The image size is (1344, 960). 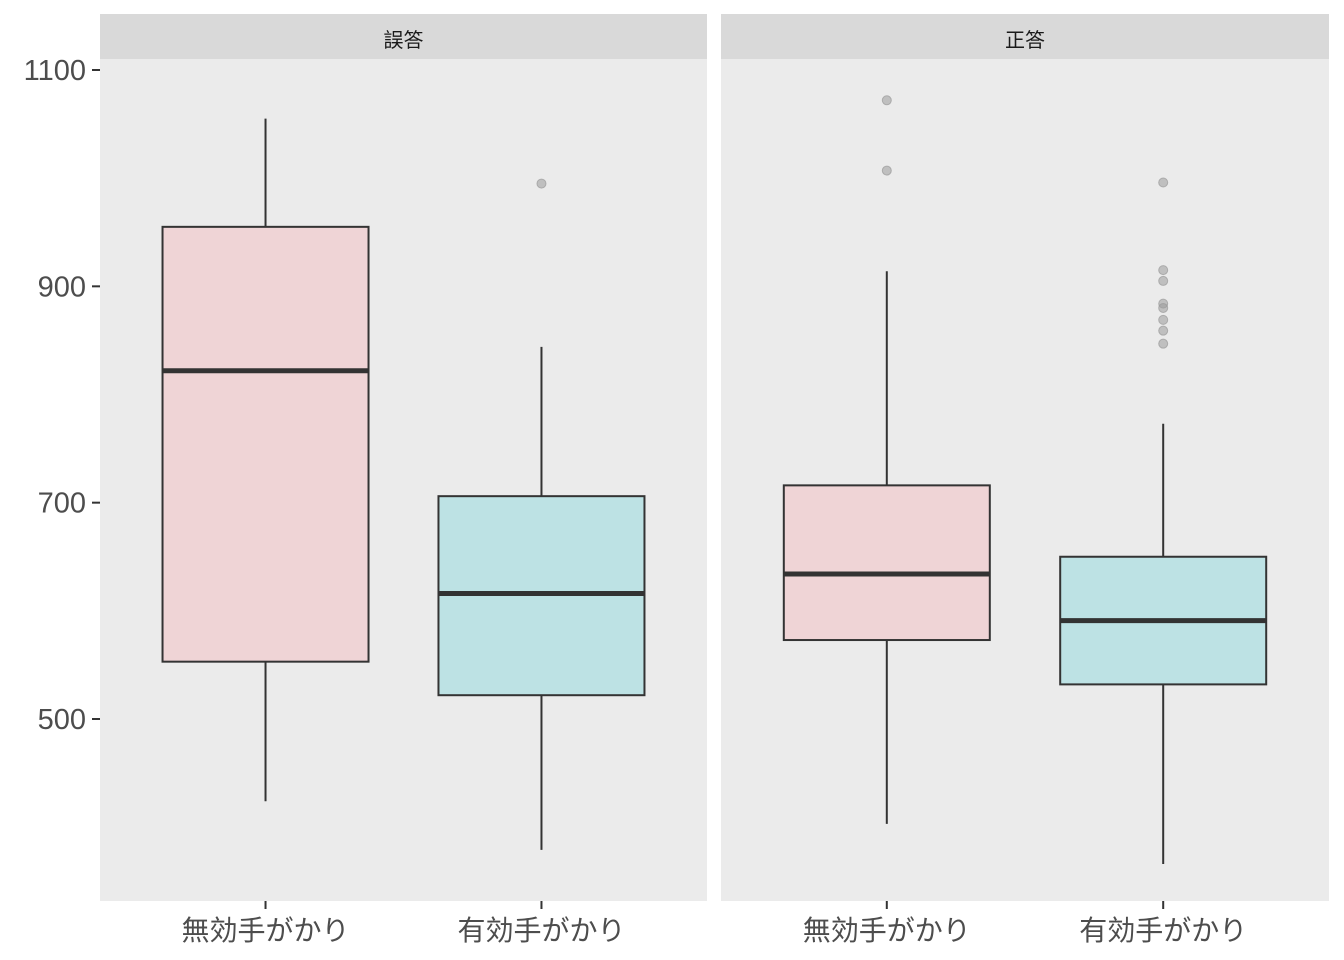 What do you see at coordinates (886, 459) in the screenshot?
I see `box-correct-invalid-cue` at bounding box center [886, 459].